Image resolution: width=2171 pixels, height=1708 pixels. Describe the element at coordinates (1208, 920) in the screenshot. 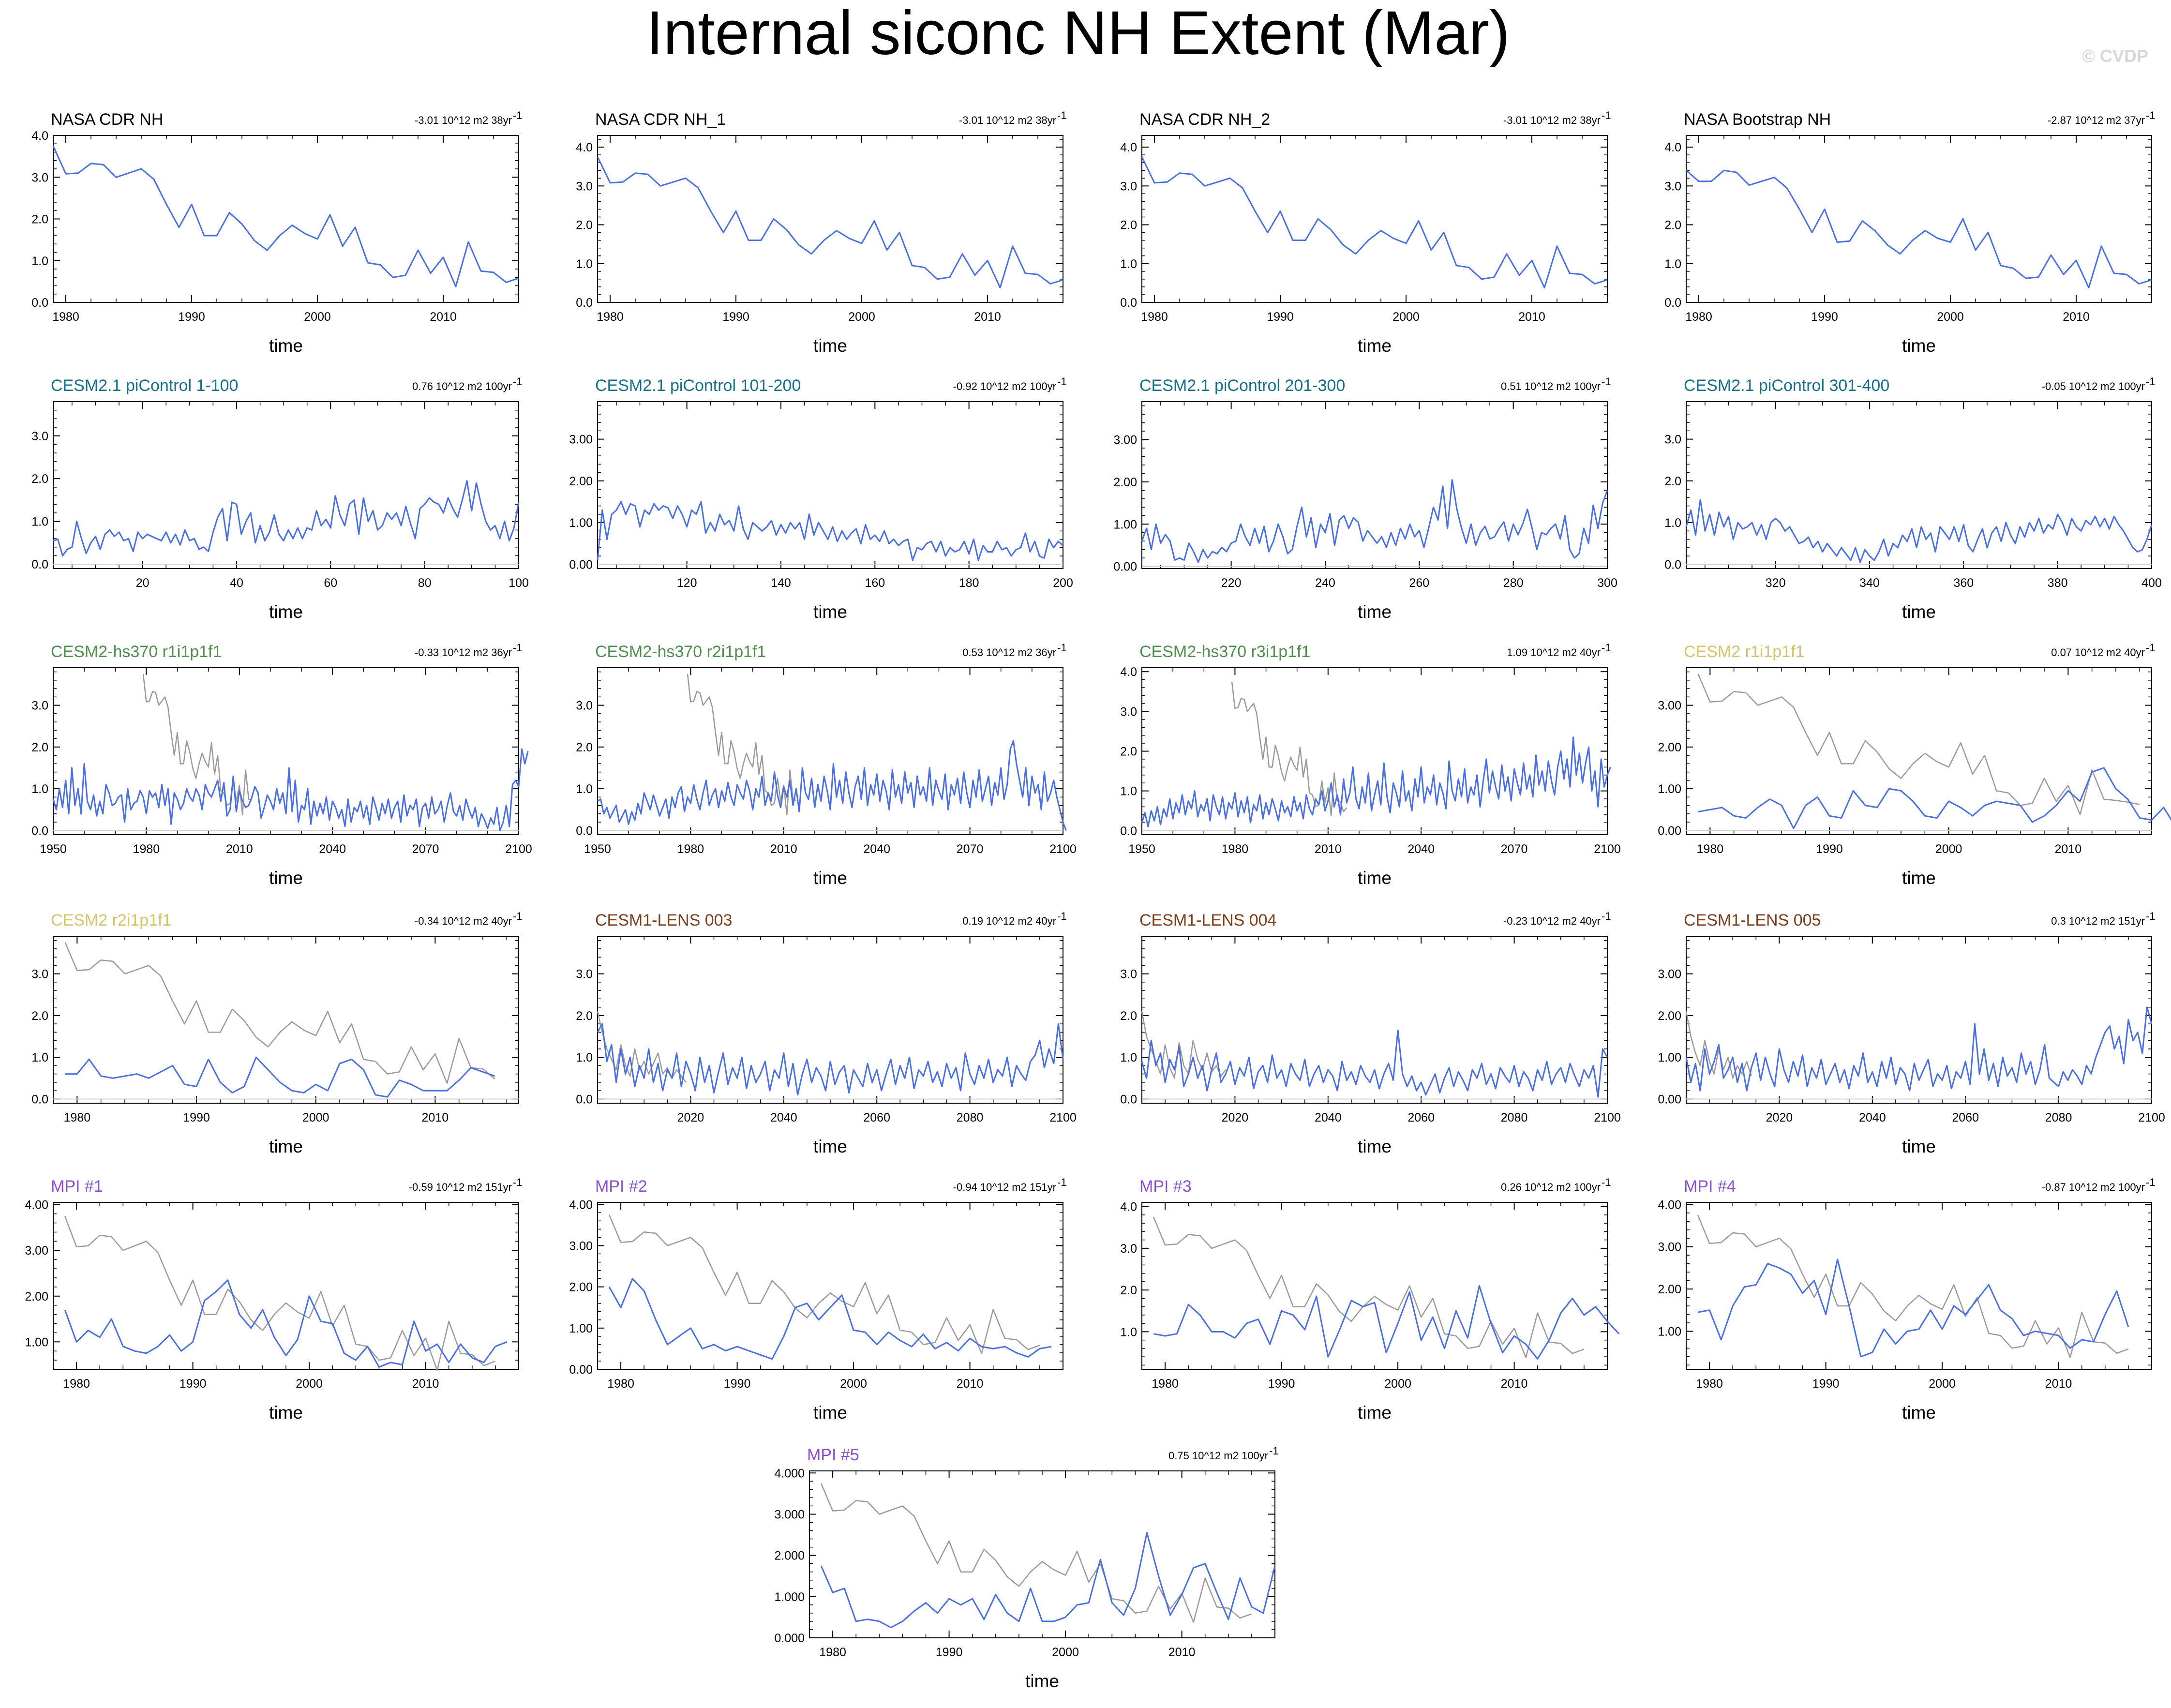

I see `panel-title: CESM1-LENS 004` at that location.